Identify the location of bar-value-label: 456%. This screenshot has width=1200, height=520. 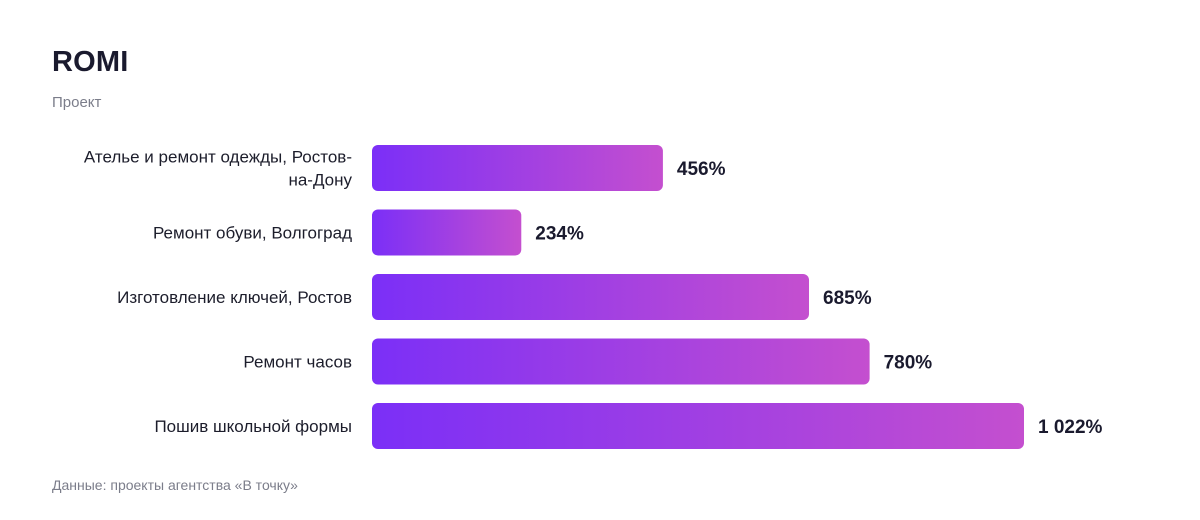
(701, 169).